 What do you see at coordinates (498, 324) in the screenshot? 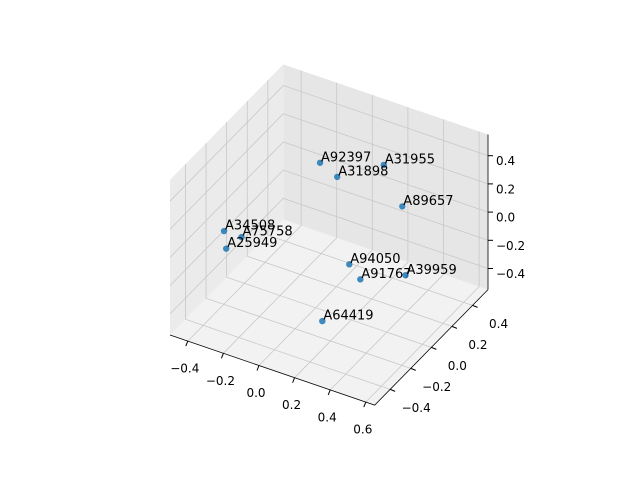
I see `y-tick-label: 0.4` at bounding box center [498, 324].